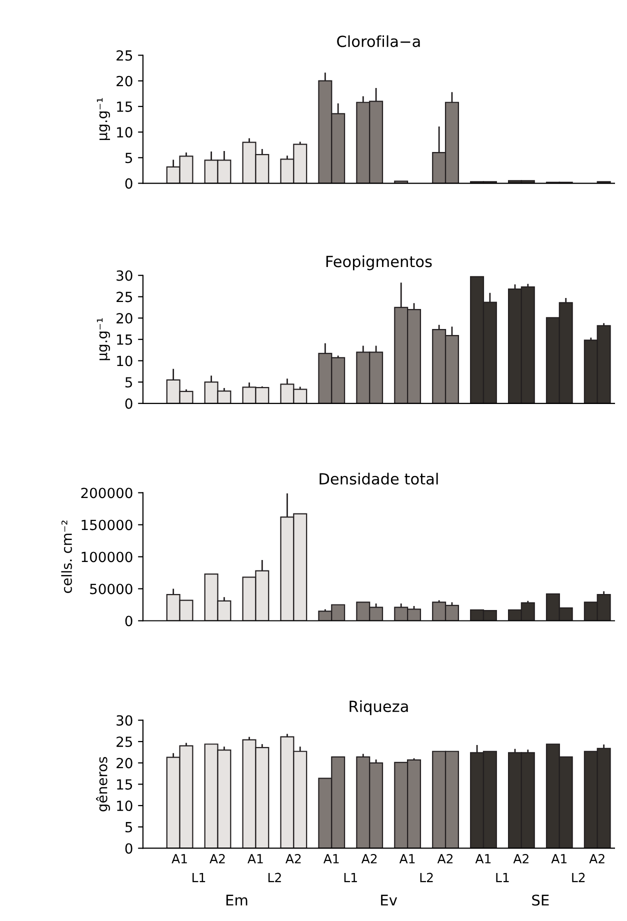 The image size is (627, 921). What do you see at coordinates (389, 900) in the screenshot?
I see `text: Ev` at bounding box center [389, 900].